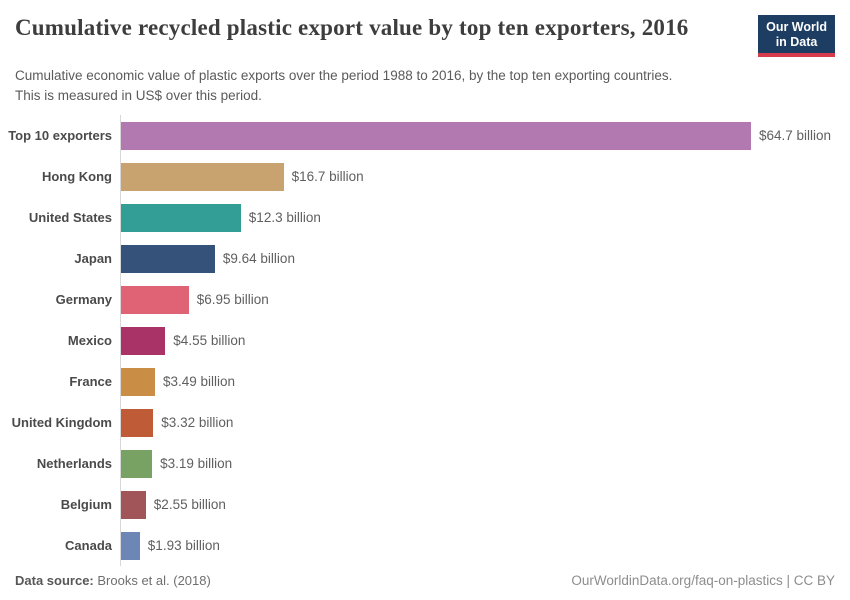 The width and height of the screenshot is (850, 600). I want to click on bar-row: Top 10 exporters $64.7 billion, so click(425, 136).